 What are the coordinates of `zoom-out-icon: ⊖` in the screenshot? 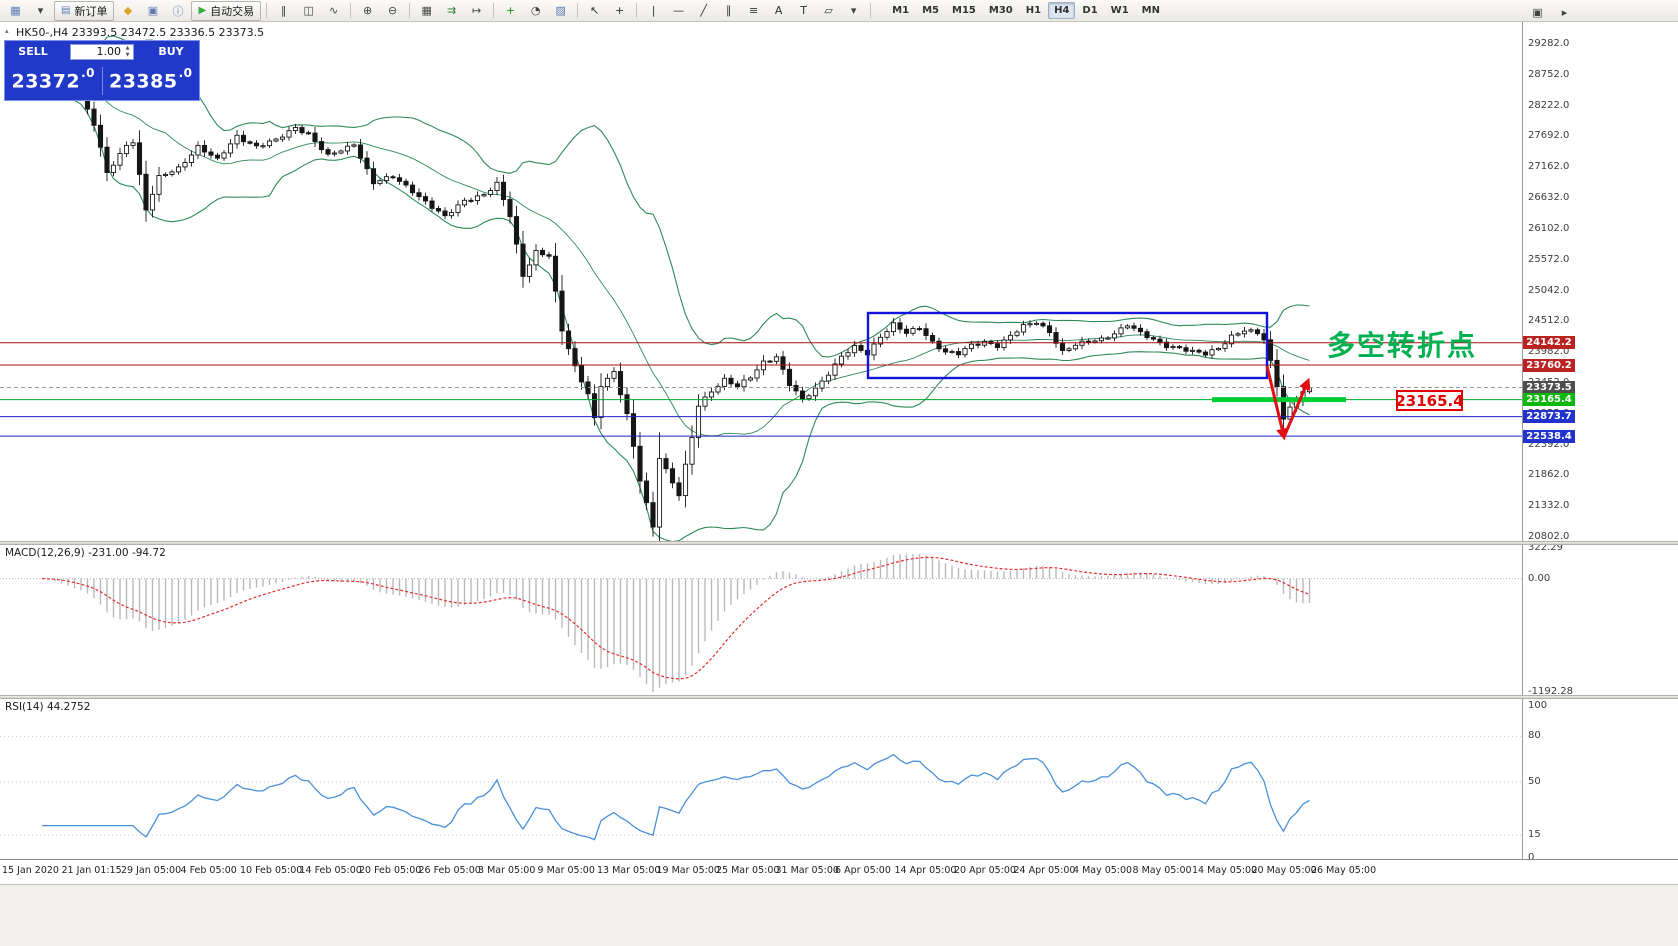 It's located at (393, 10).